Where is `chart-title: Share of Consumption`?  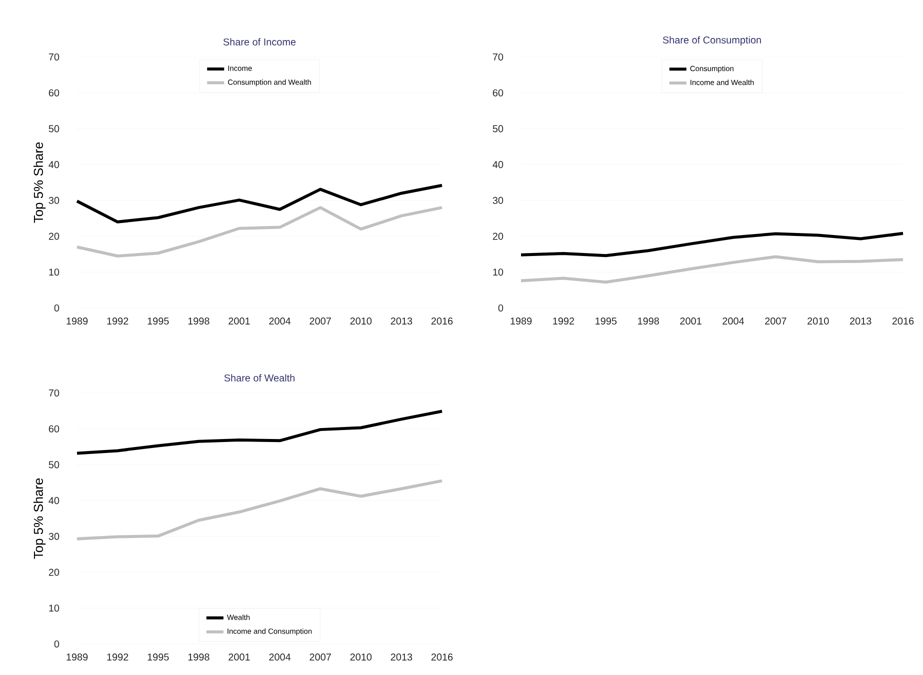
chart-title: Share of Consumption is located at coordinates (711, 41).